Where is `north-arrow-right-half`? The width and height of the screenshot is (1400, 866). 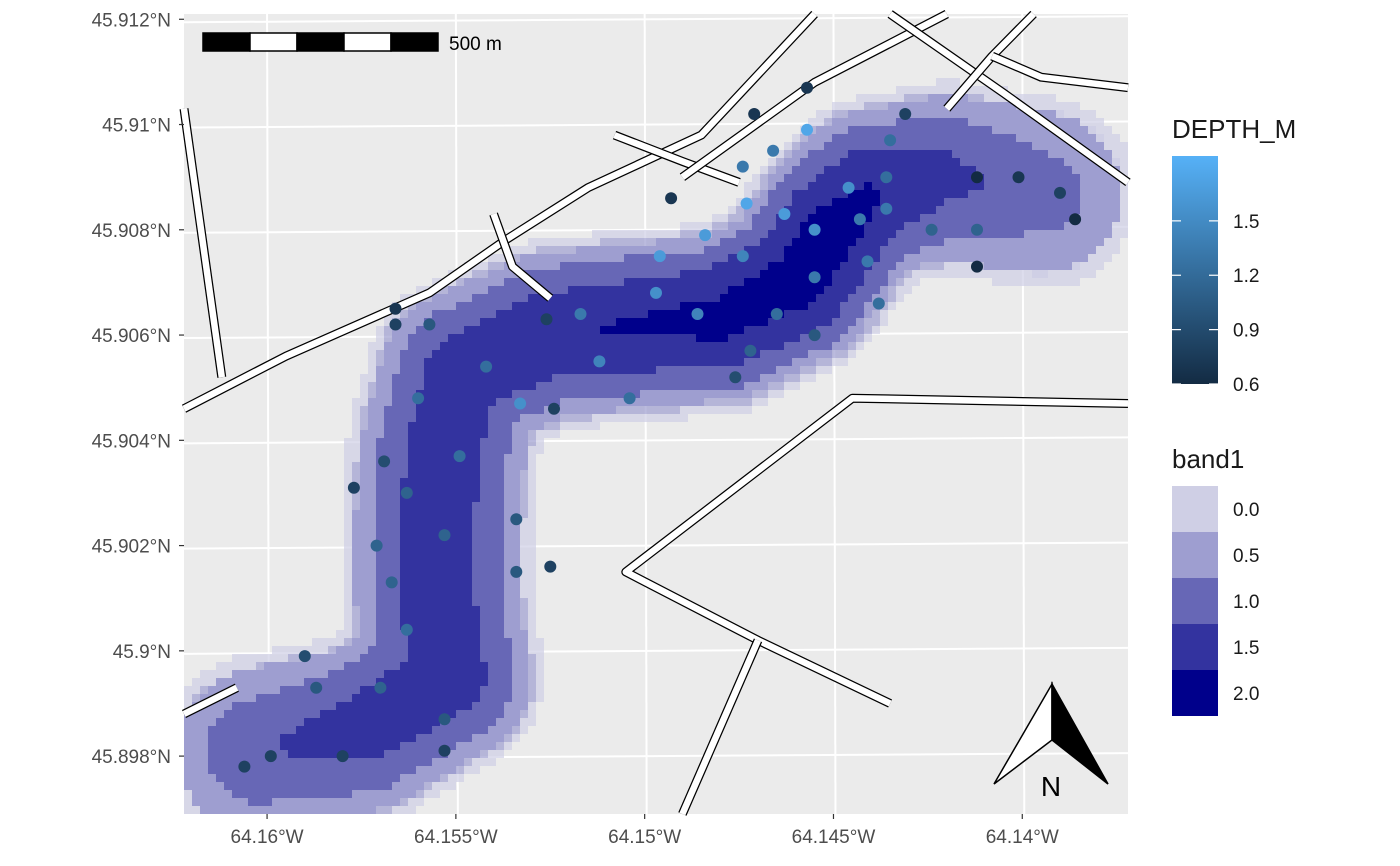
north-arrow-right-half is located at coordinates (1080, 733).